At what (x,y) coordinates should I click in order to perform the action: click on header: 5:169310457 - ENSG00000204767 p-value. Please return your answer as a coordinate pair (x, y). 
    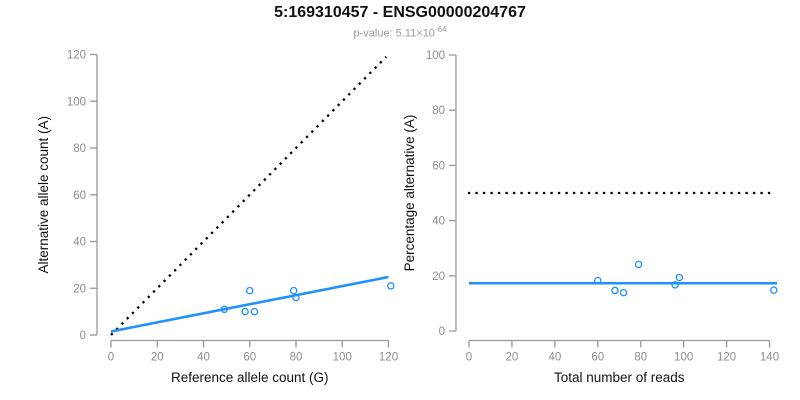
    Looking at the image, I should click on (400, 20).